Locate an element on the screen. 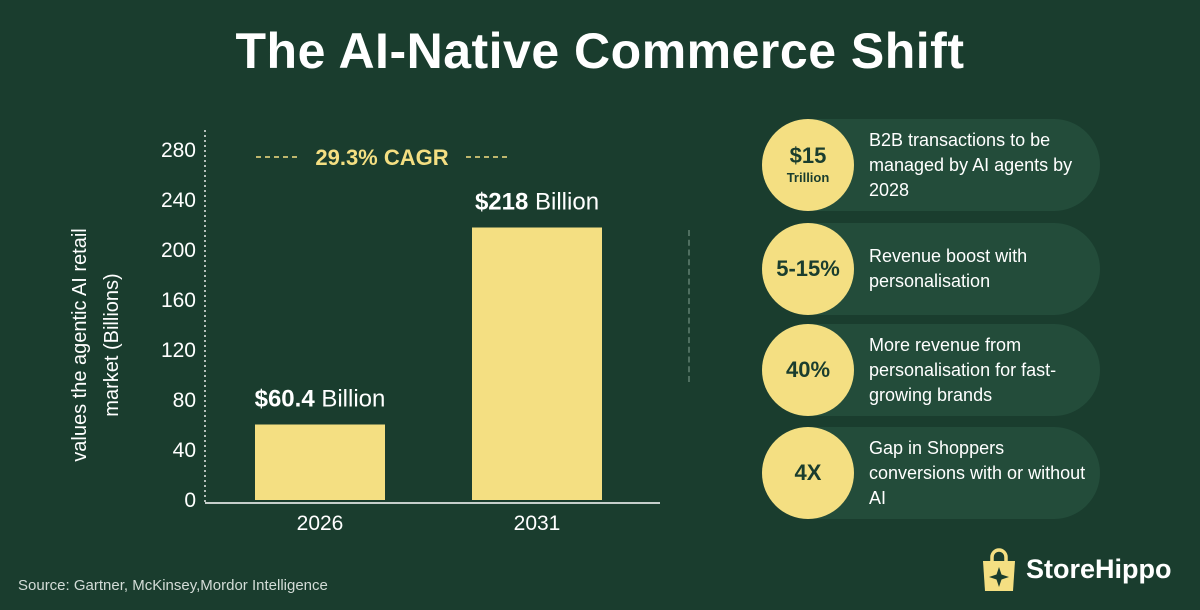  stat-unit: Trillion is located at coordinates (808, 177).